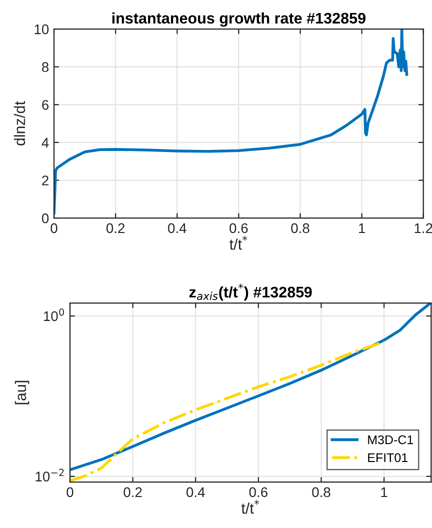 Image resolution: width=432 pixels, height=528 pixels. What do you see at coordinates (70, 492) in the screenshot?
I see `x-tick-label: 0` at bounding box center [70, 492].